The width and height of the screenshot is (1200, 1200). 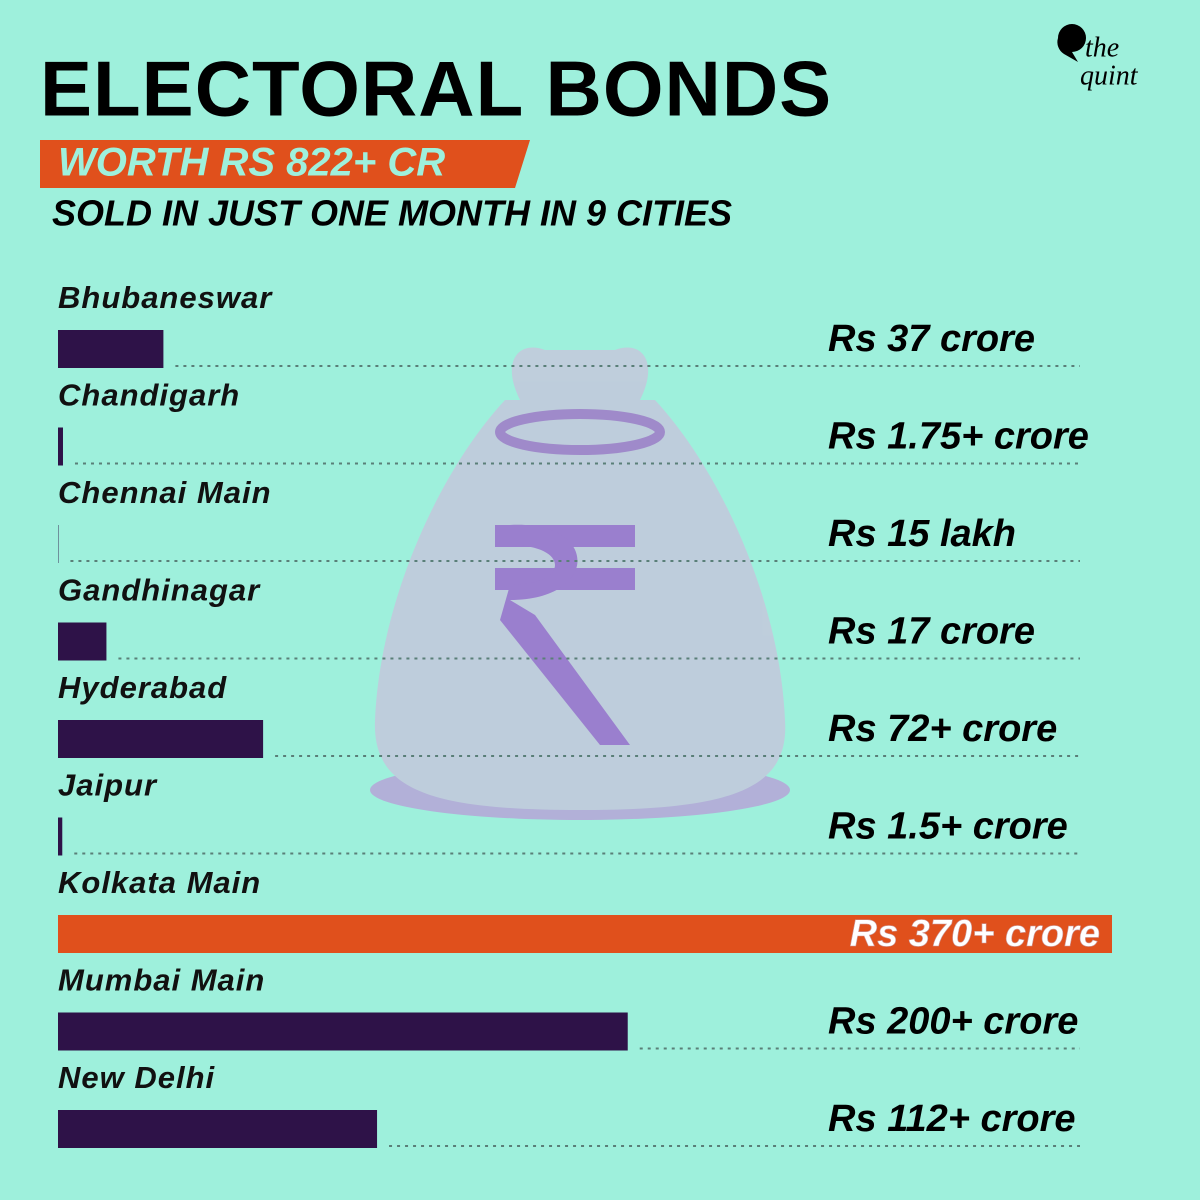 What do you see at coordinates (975, 934) in the screenshot?
I see `value-label: Rs 370+ crore` at bounding box center [975, 934].